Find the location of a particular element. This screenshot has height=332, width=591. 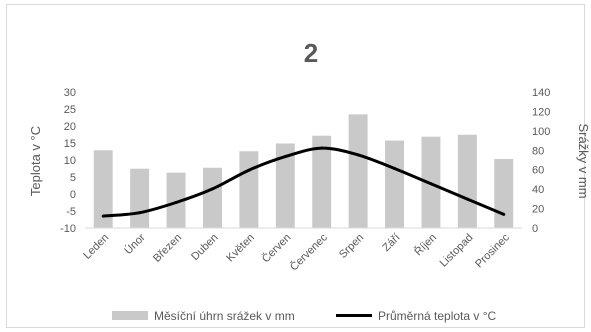

x-tick-label: Červen is located at coordinates (276, 248).